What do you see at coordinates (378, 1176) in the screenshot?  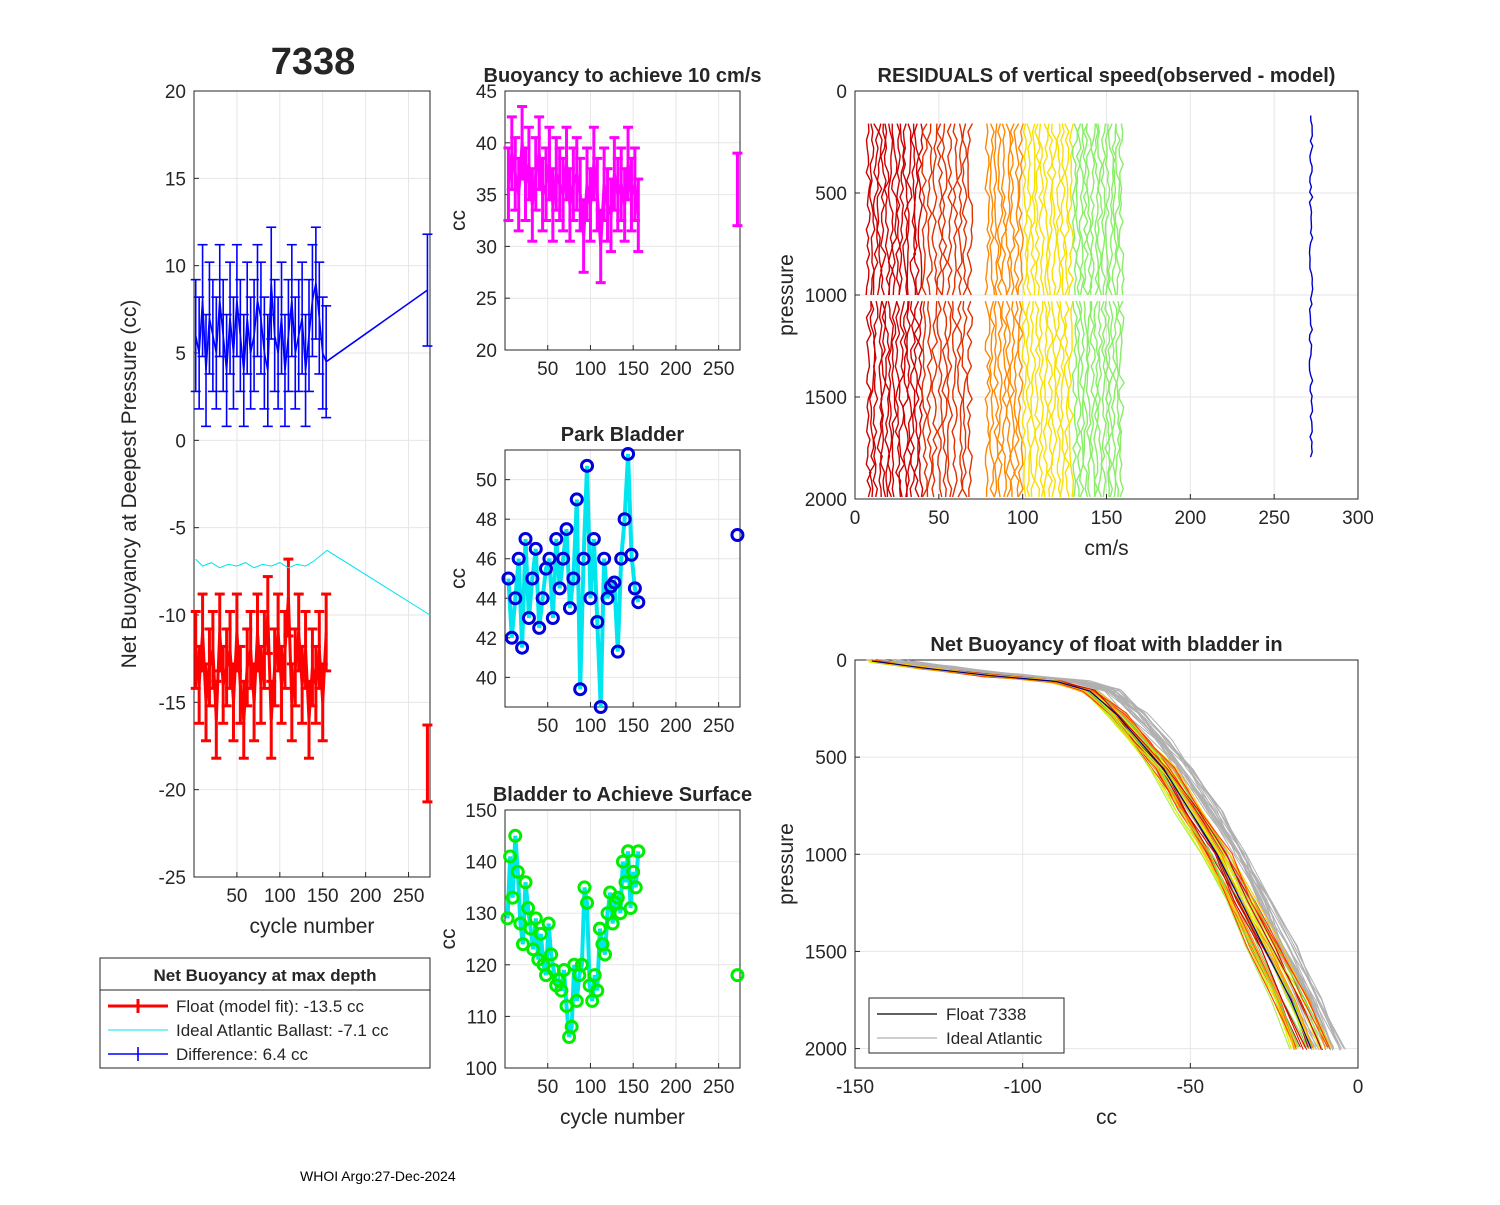 I see `footer-caption: WHOI Argo:27-Dec-2024` at bounding box center [378, 1176].